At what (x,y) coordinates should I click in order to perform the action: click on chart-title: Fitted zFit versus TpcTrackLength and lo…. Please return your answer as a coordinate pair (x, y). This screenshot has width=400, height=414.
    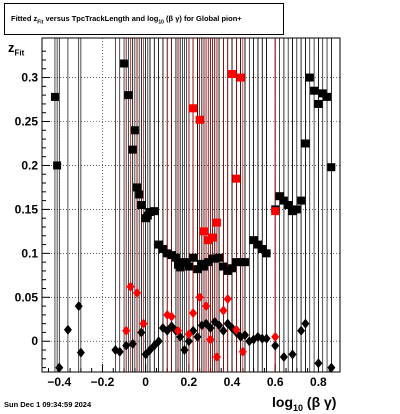
    Looking at the image, I should click on (126, 20).